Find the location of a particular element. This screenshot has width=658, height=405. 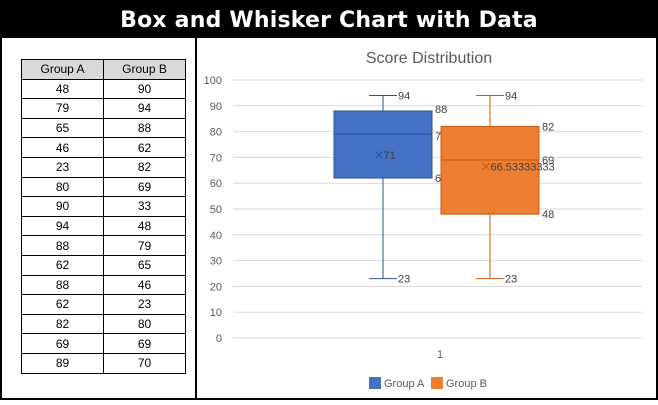

cell-group-b: 46 is located at coordinates (144, 285).